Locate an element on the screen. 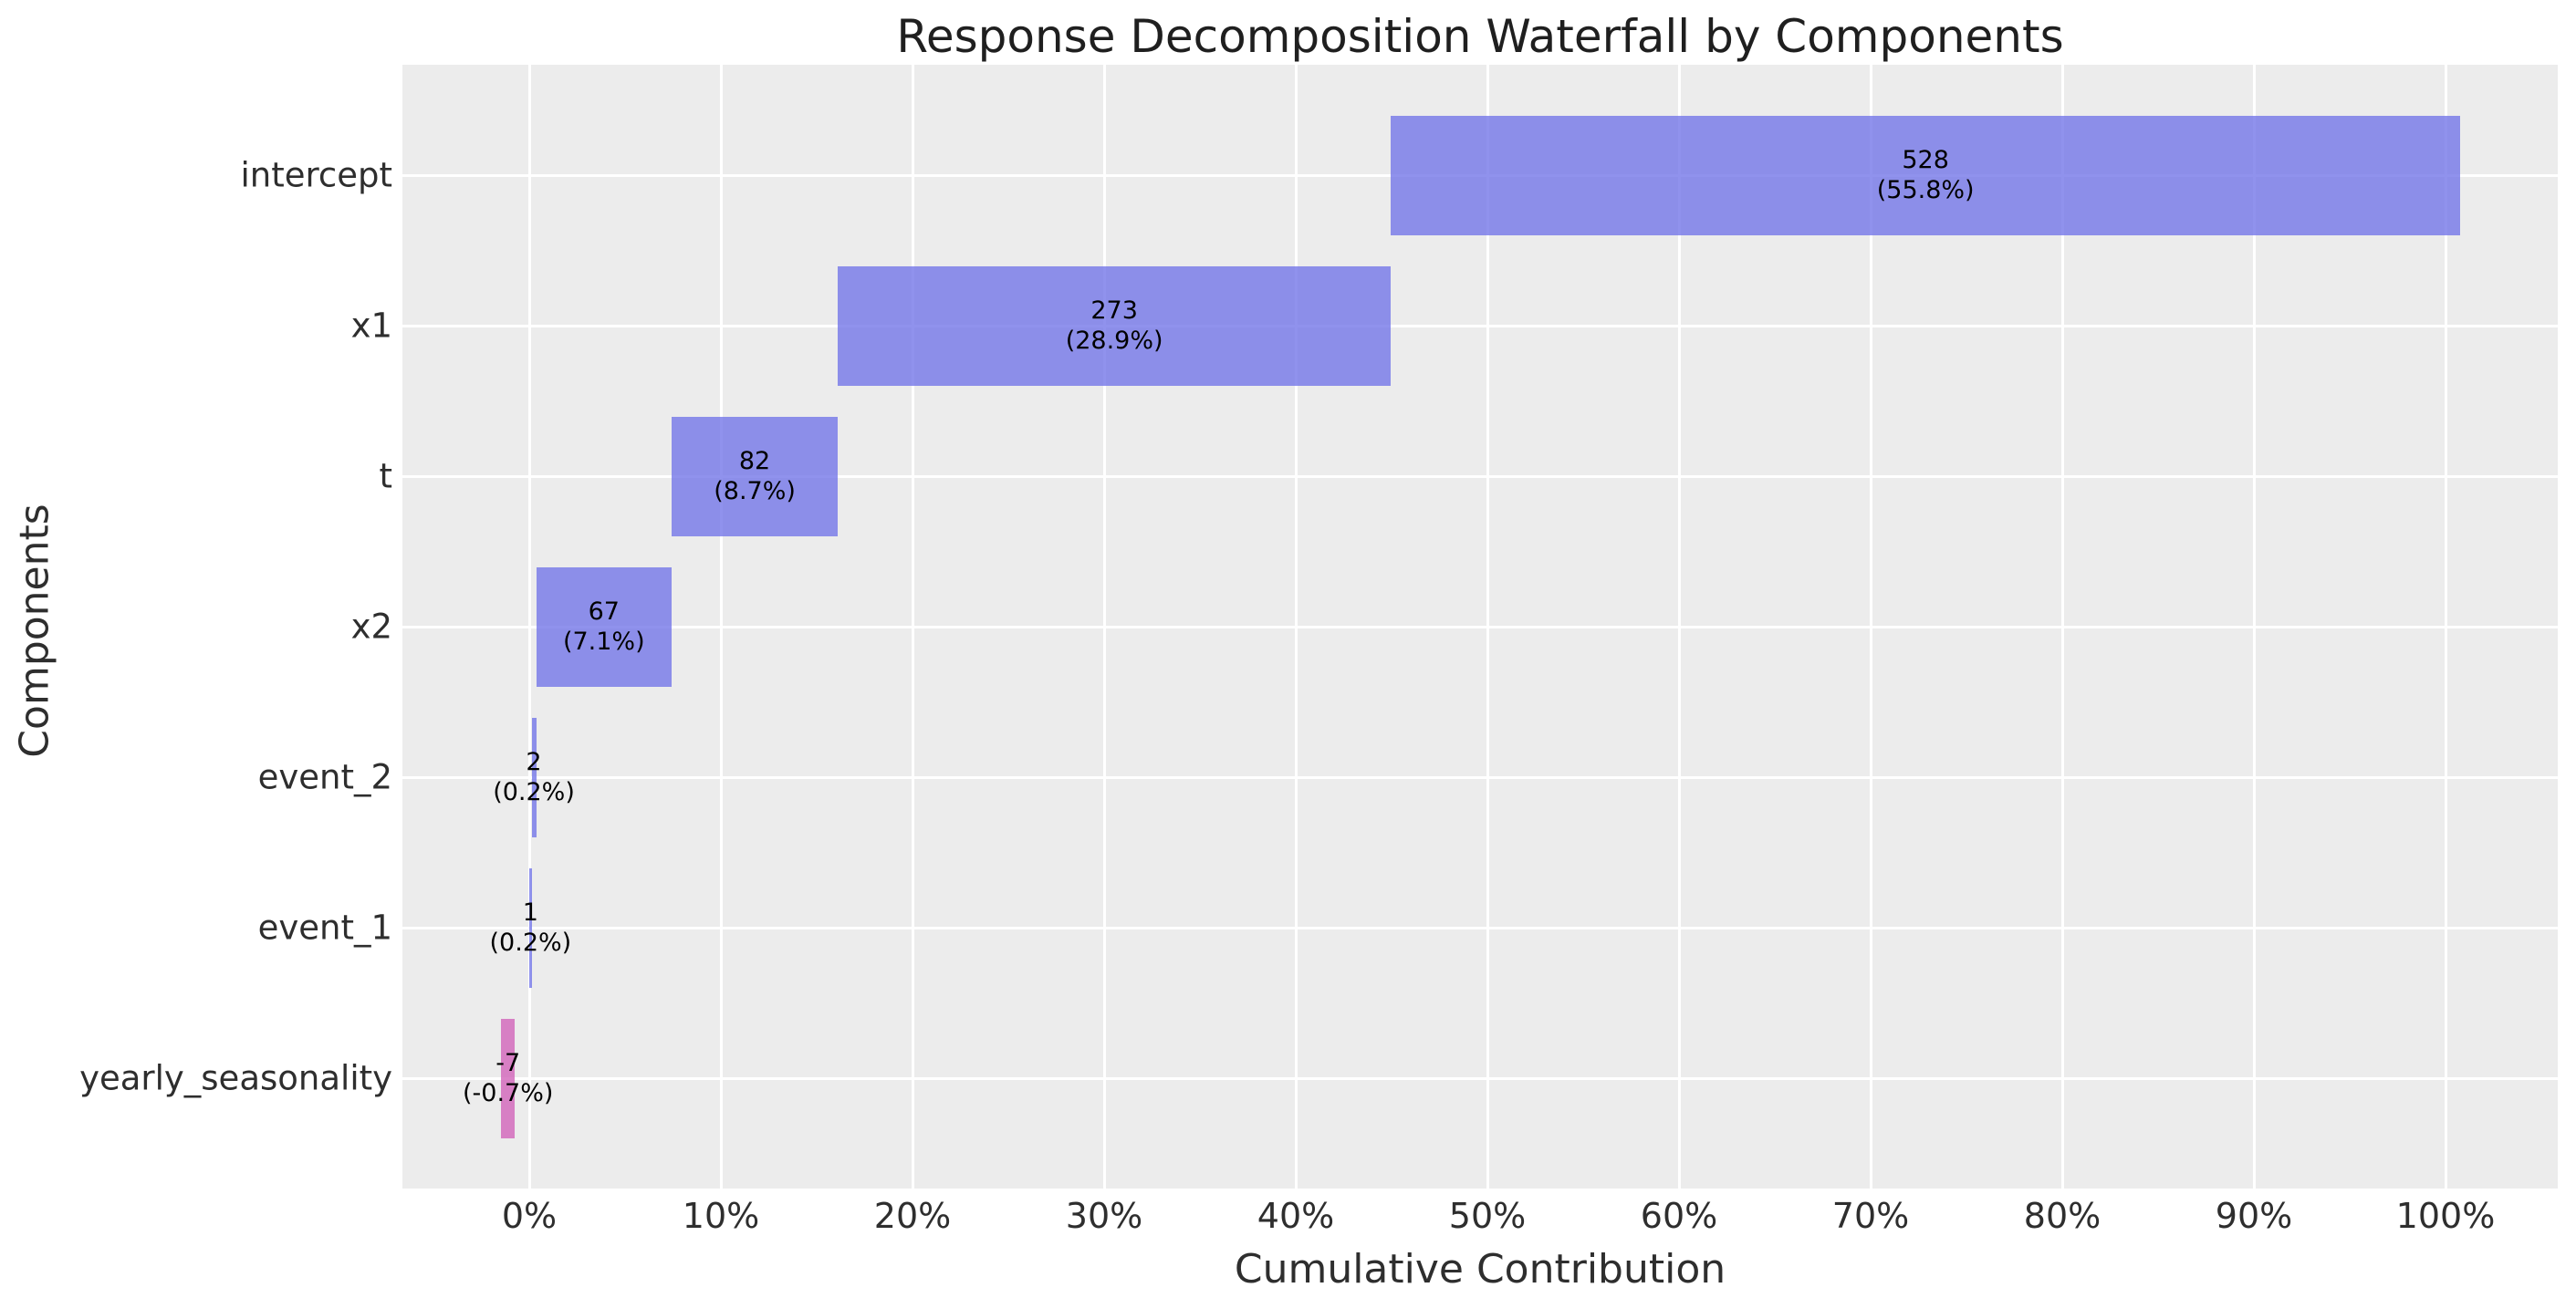  bar-percent-label: (8.7%) is located at coordinates (755, 491).